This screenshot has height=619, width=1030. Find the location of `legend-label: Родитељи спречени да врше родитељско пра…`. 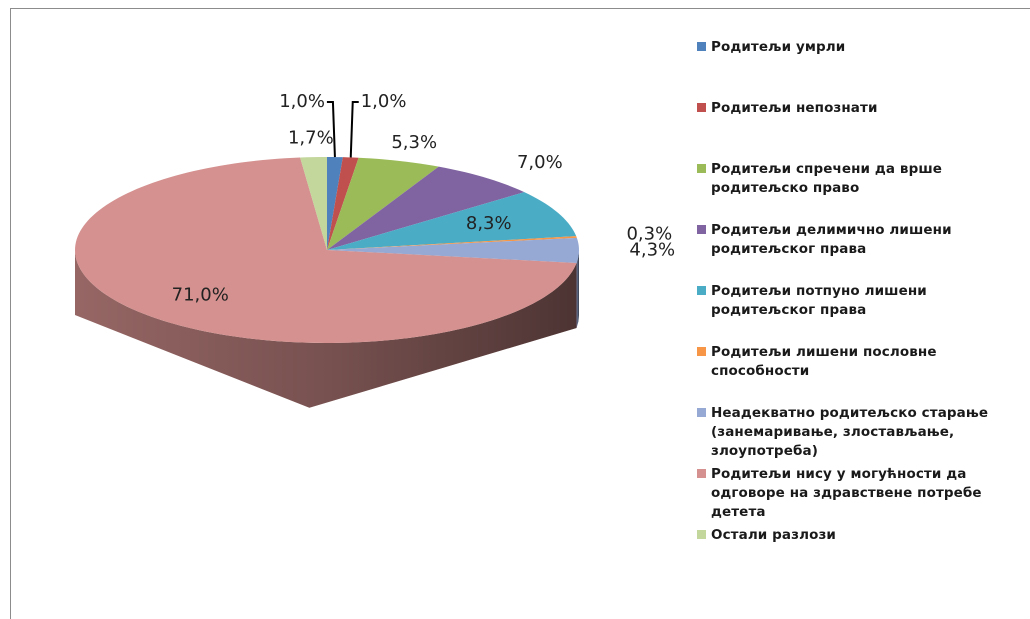

legend-label: Родитељи спречени да врше родитељско пра… is located at coordinates (827, 178).